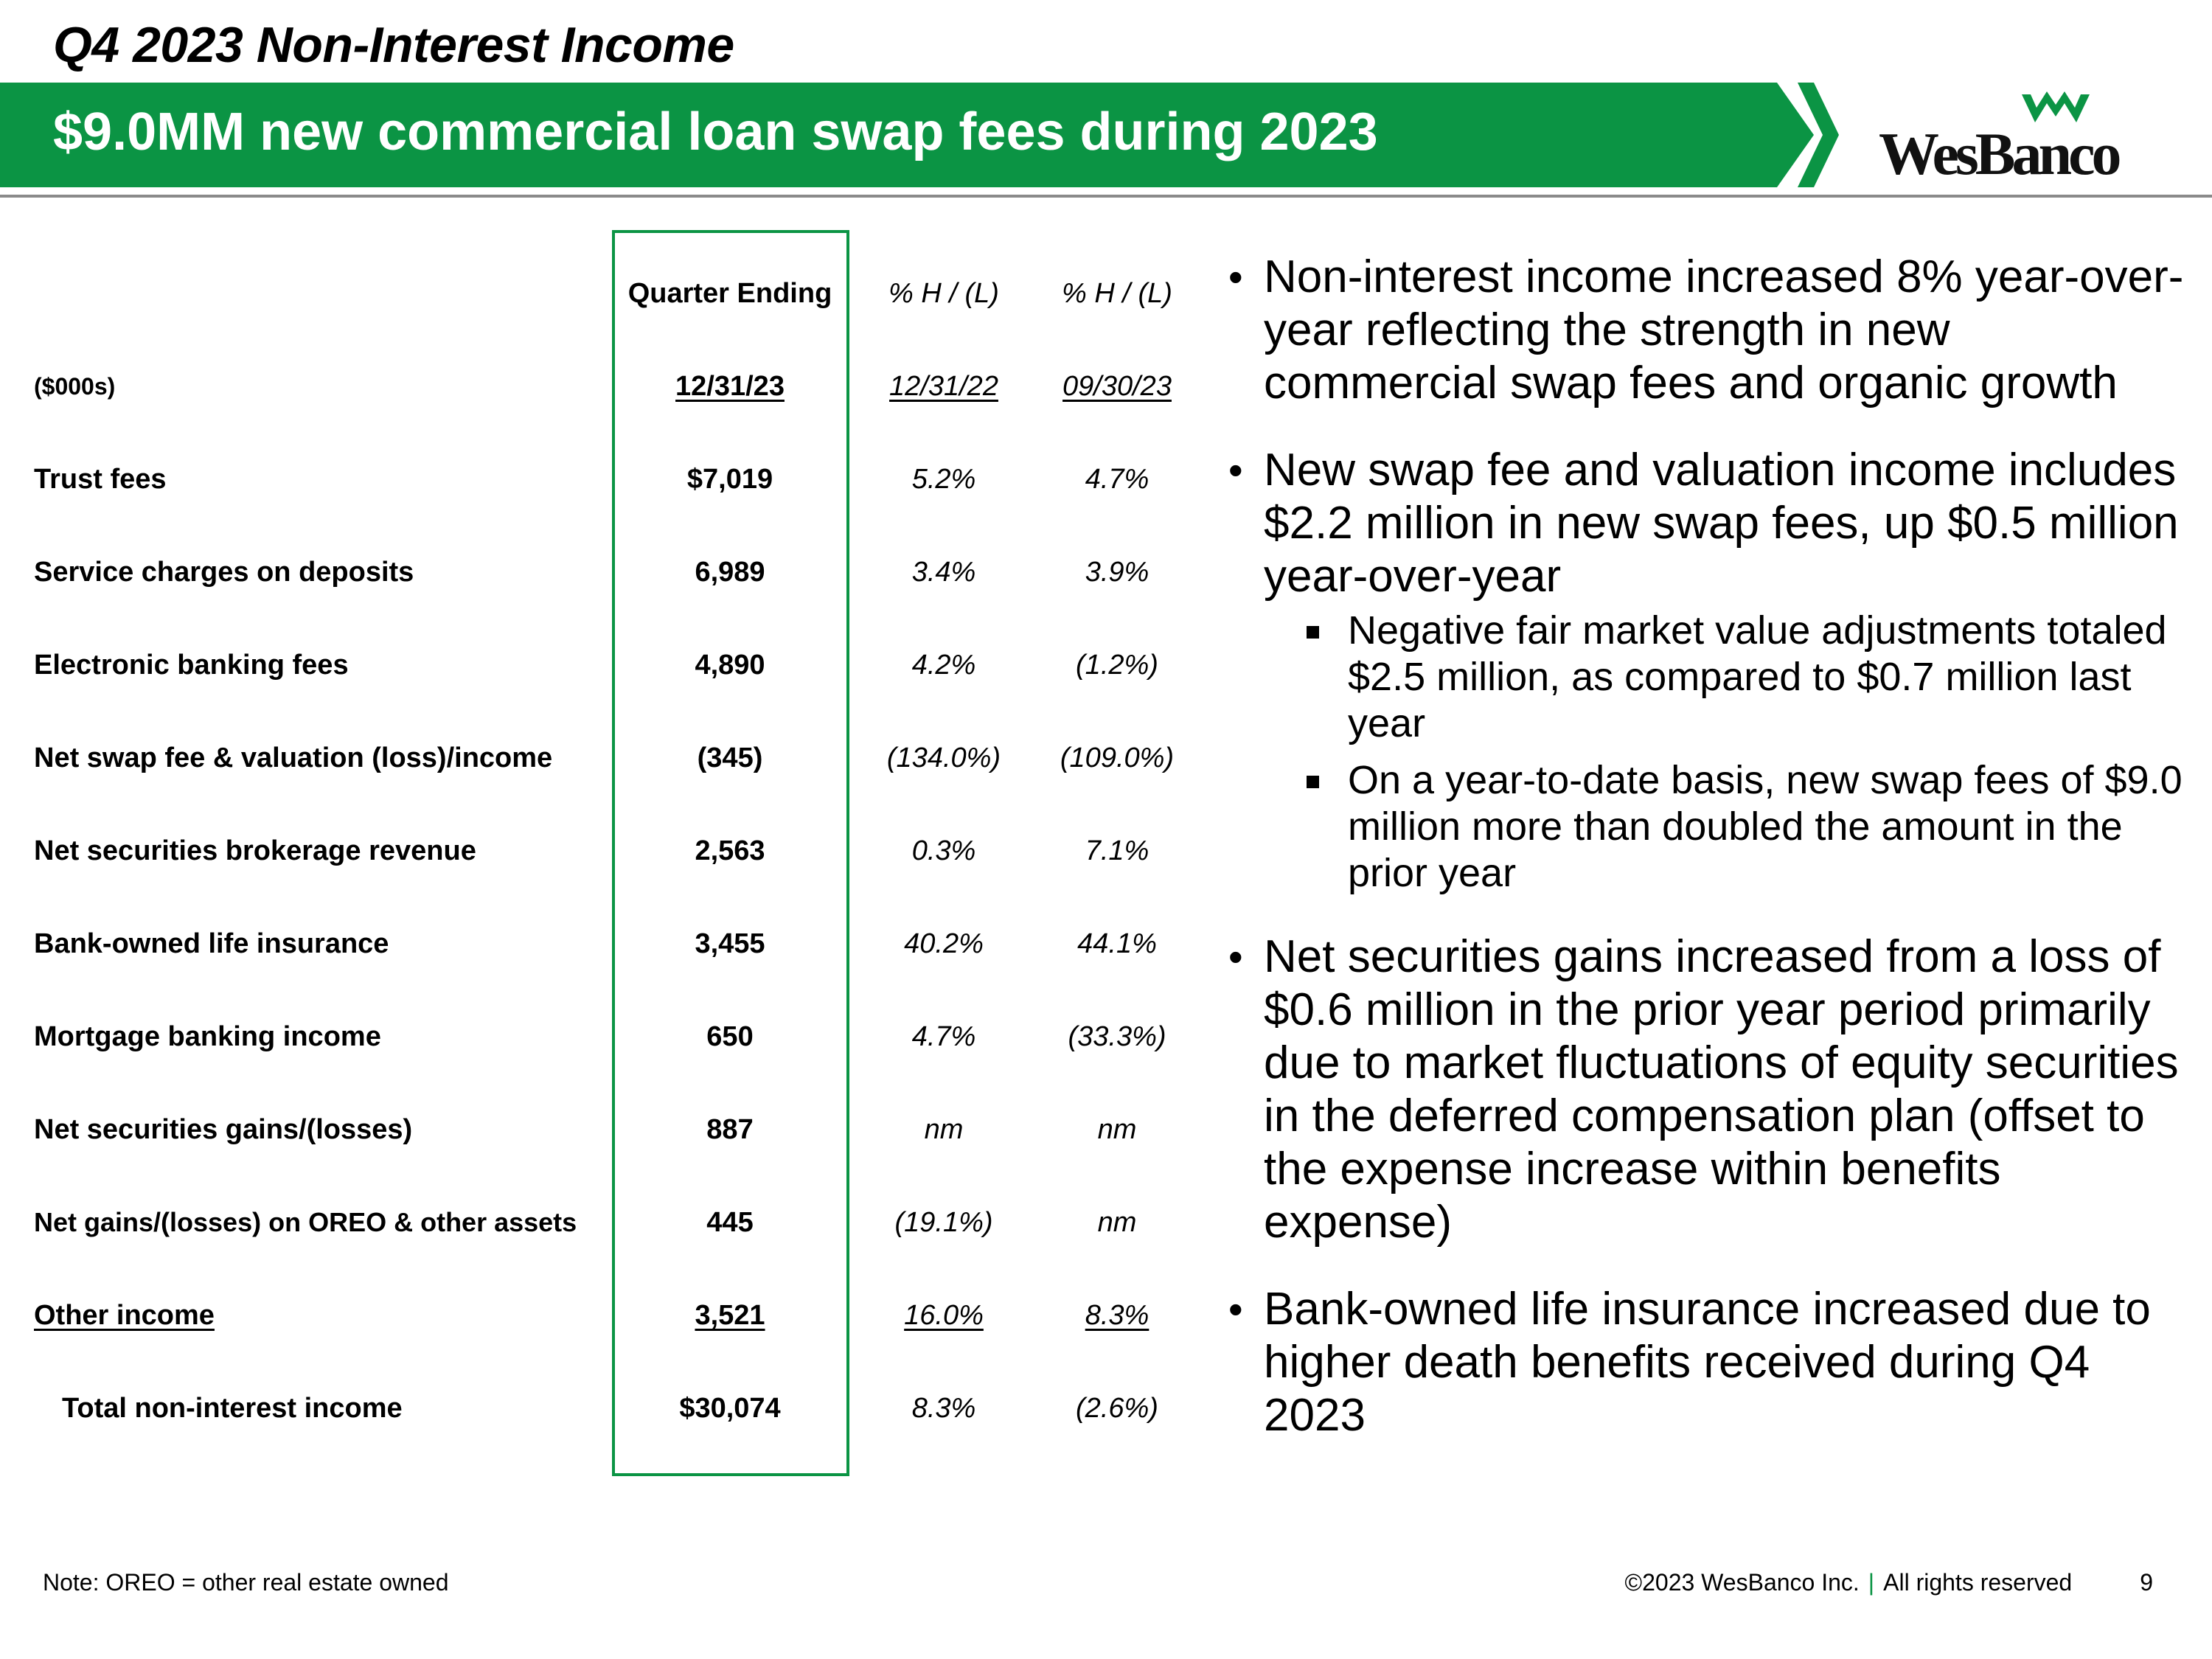 The height and width of the screenshot is (1659, 2212). Describe the element at coordinates (75, 386) in the screenshot. I see `units-label: ($000s)` at that location.